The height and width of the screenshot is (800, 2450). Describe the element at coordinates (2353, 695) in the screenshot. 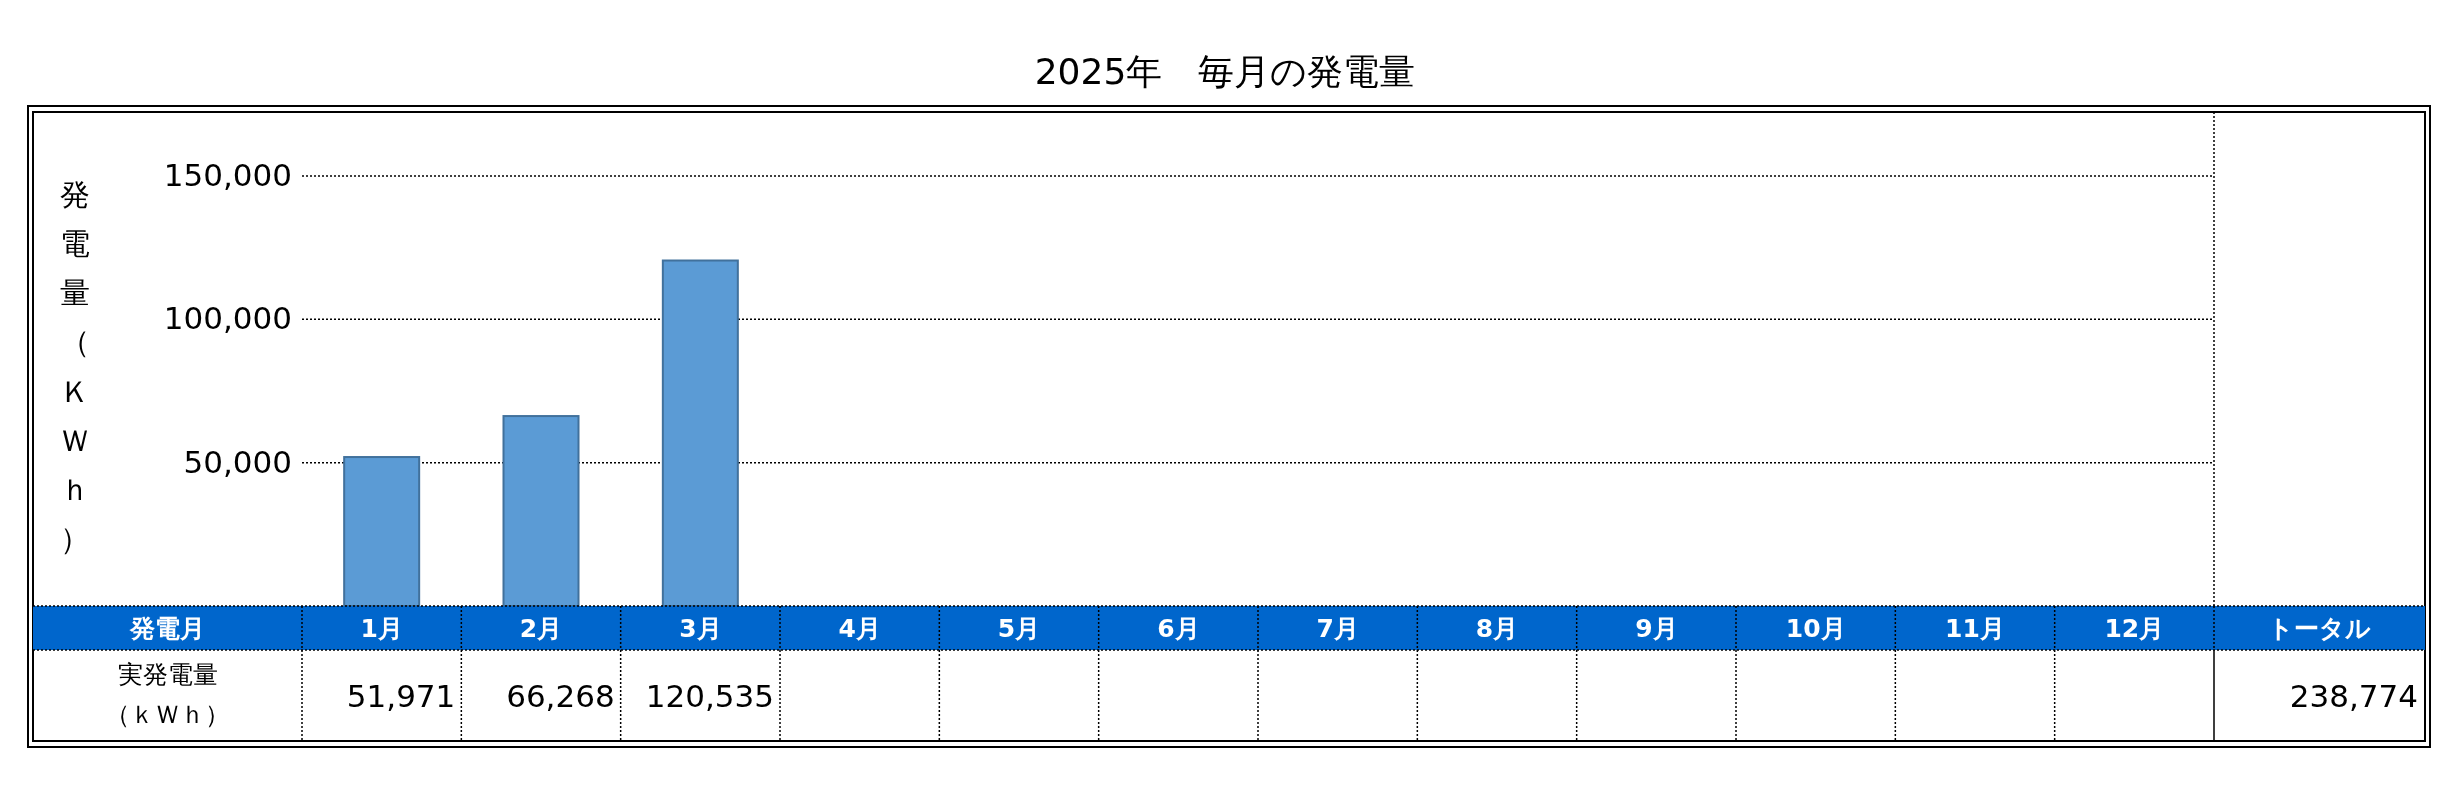

I see `text: 238,774` at that location.